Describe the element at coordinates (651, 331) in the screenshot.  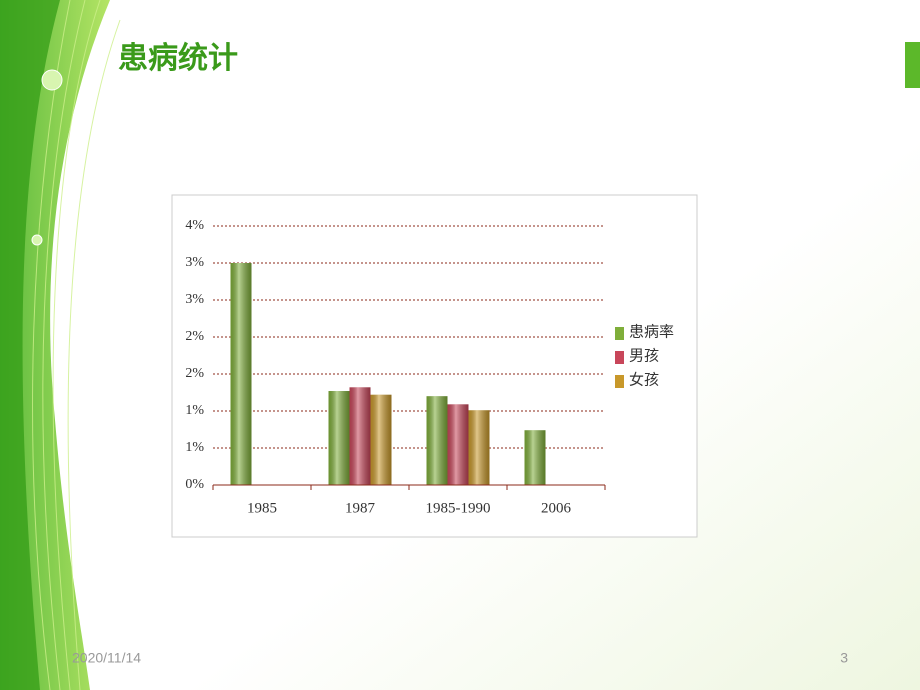
I see `legend-label: 患病率` at that location.